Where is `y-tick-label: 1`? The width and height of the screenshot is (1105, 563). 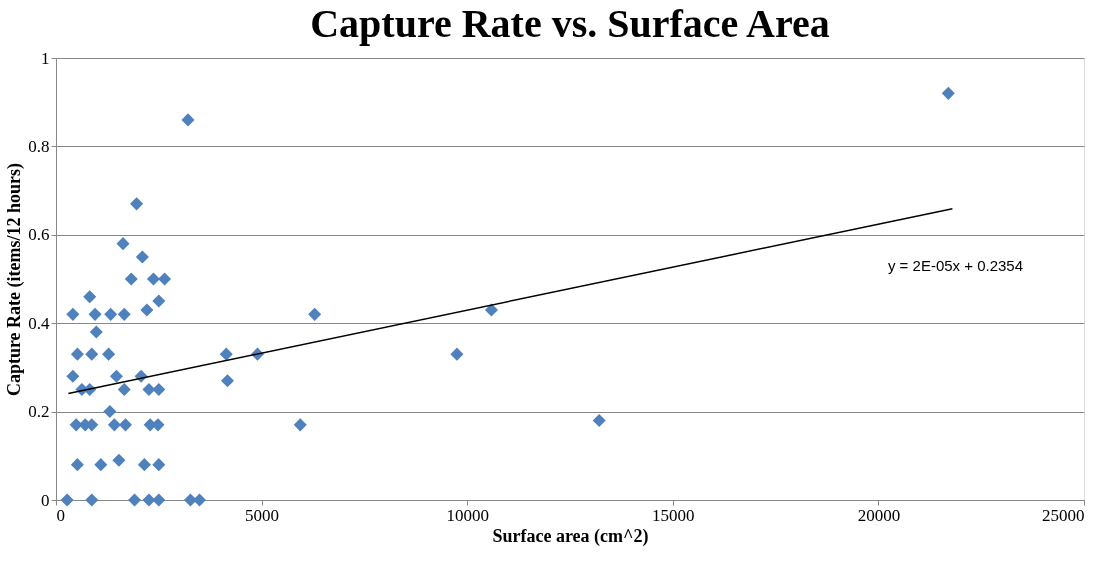
y-tick-label: 1 is located at coordinates (45, 58).